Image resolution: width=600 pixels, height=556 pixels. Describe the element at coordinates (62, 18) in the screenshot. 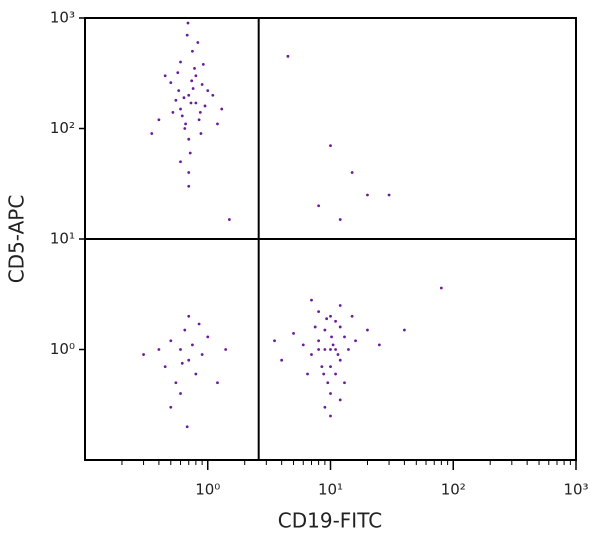

I see `y-tick-label: 10³` at that location.